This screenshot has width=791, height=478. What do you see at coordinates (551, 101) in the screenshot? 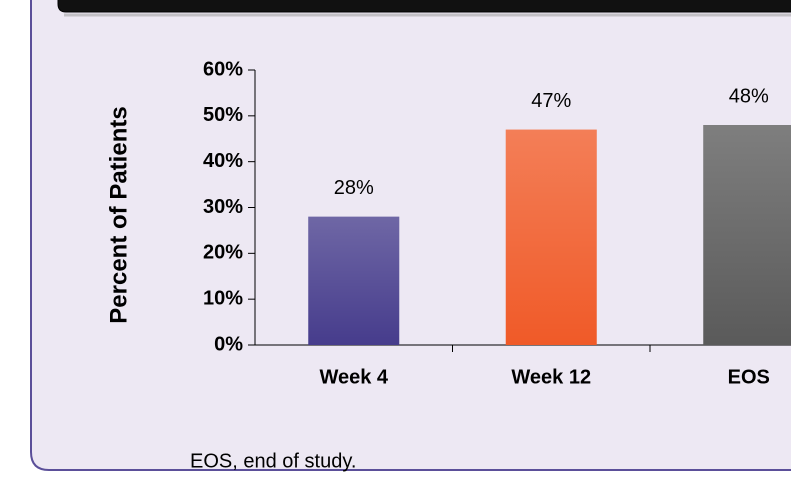
I see `value-label: 47%` at bounding box center [551, 101].